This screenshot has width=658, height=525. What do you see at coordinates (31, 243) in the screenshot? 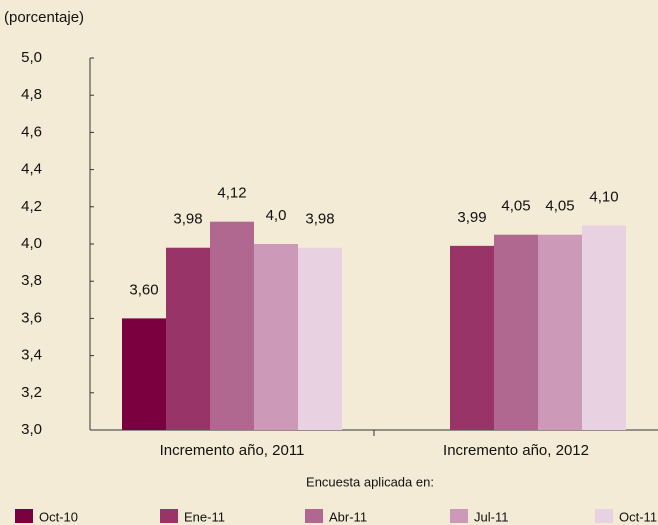
I see `y-tick-label: 4,0` at bounding box center [31, 243].